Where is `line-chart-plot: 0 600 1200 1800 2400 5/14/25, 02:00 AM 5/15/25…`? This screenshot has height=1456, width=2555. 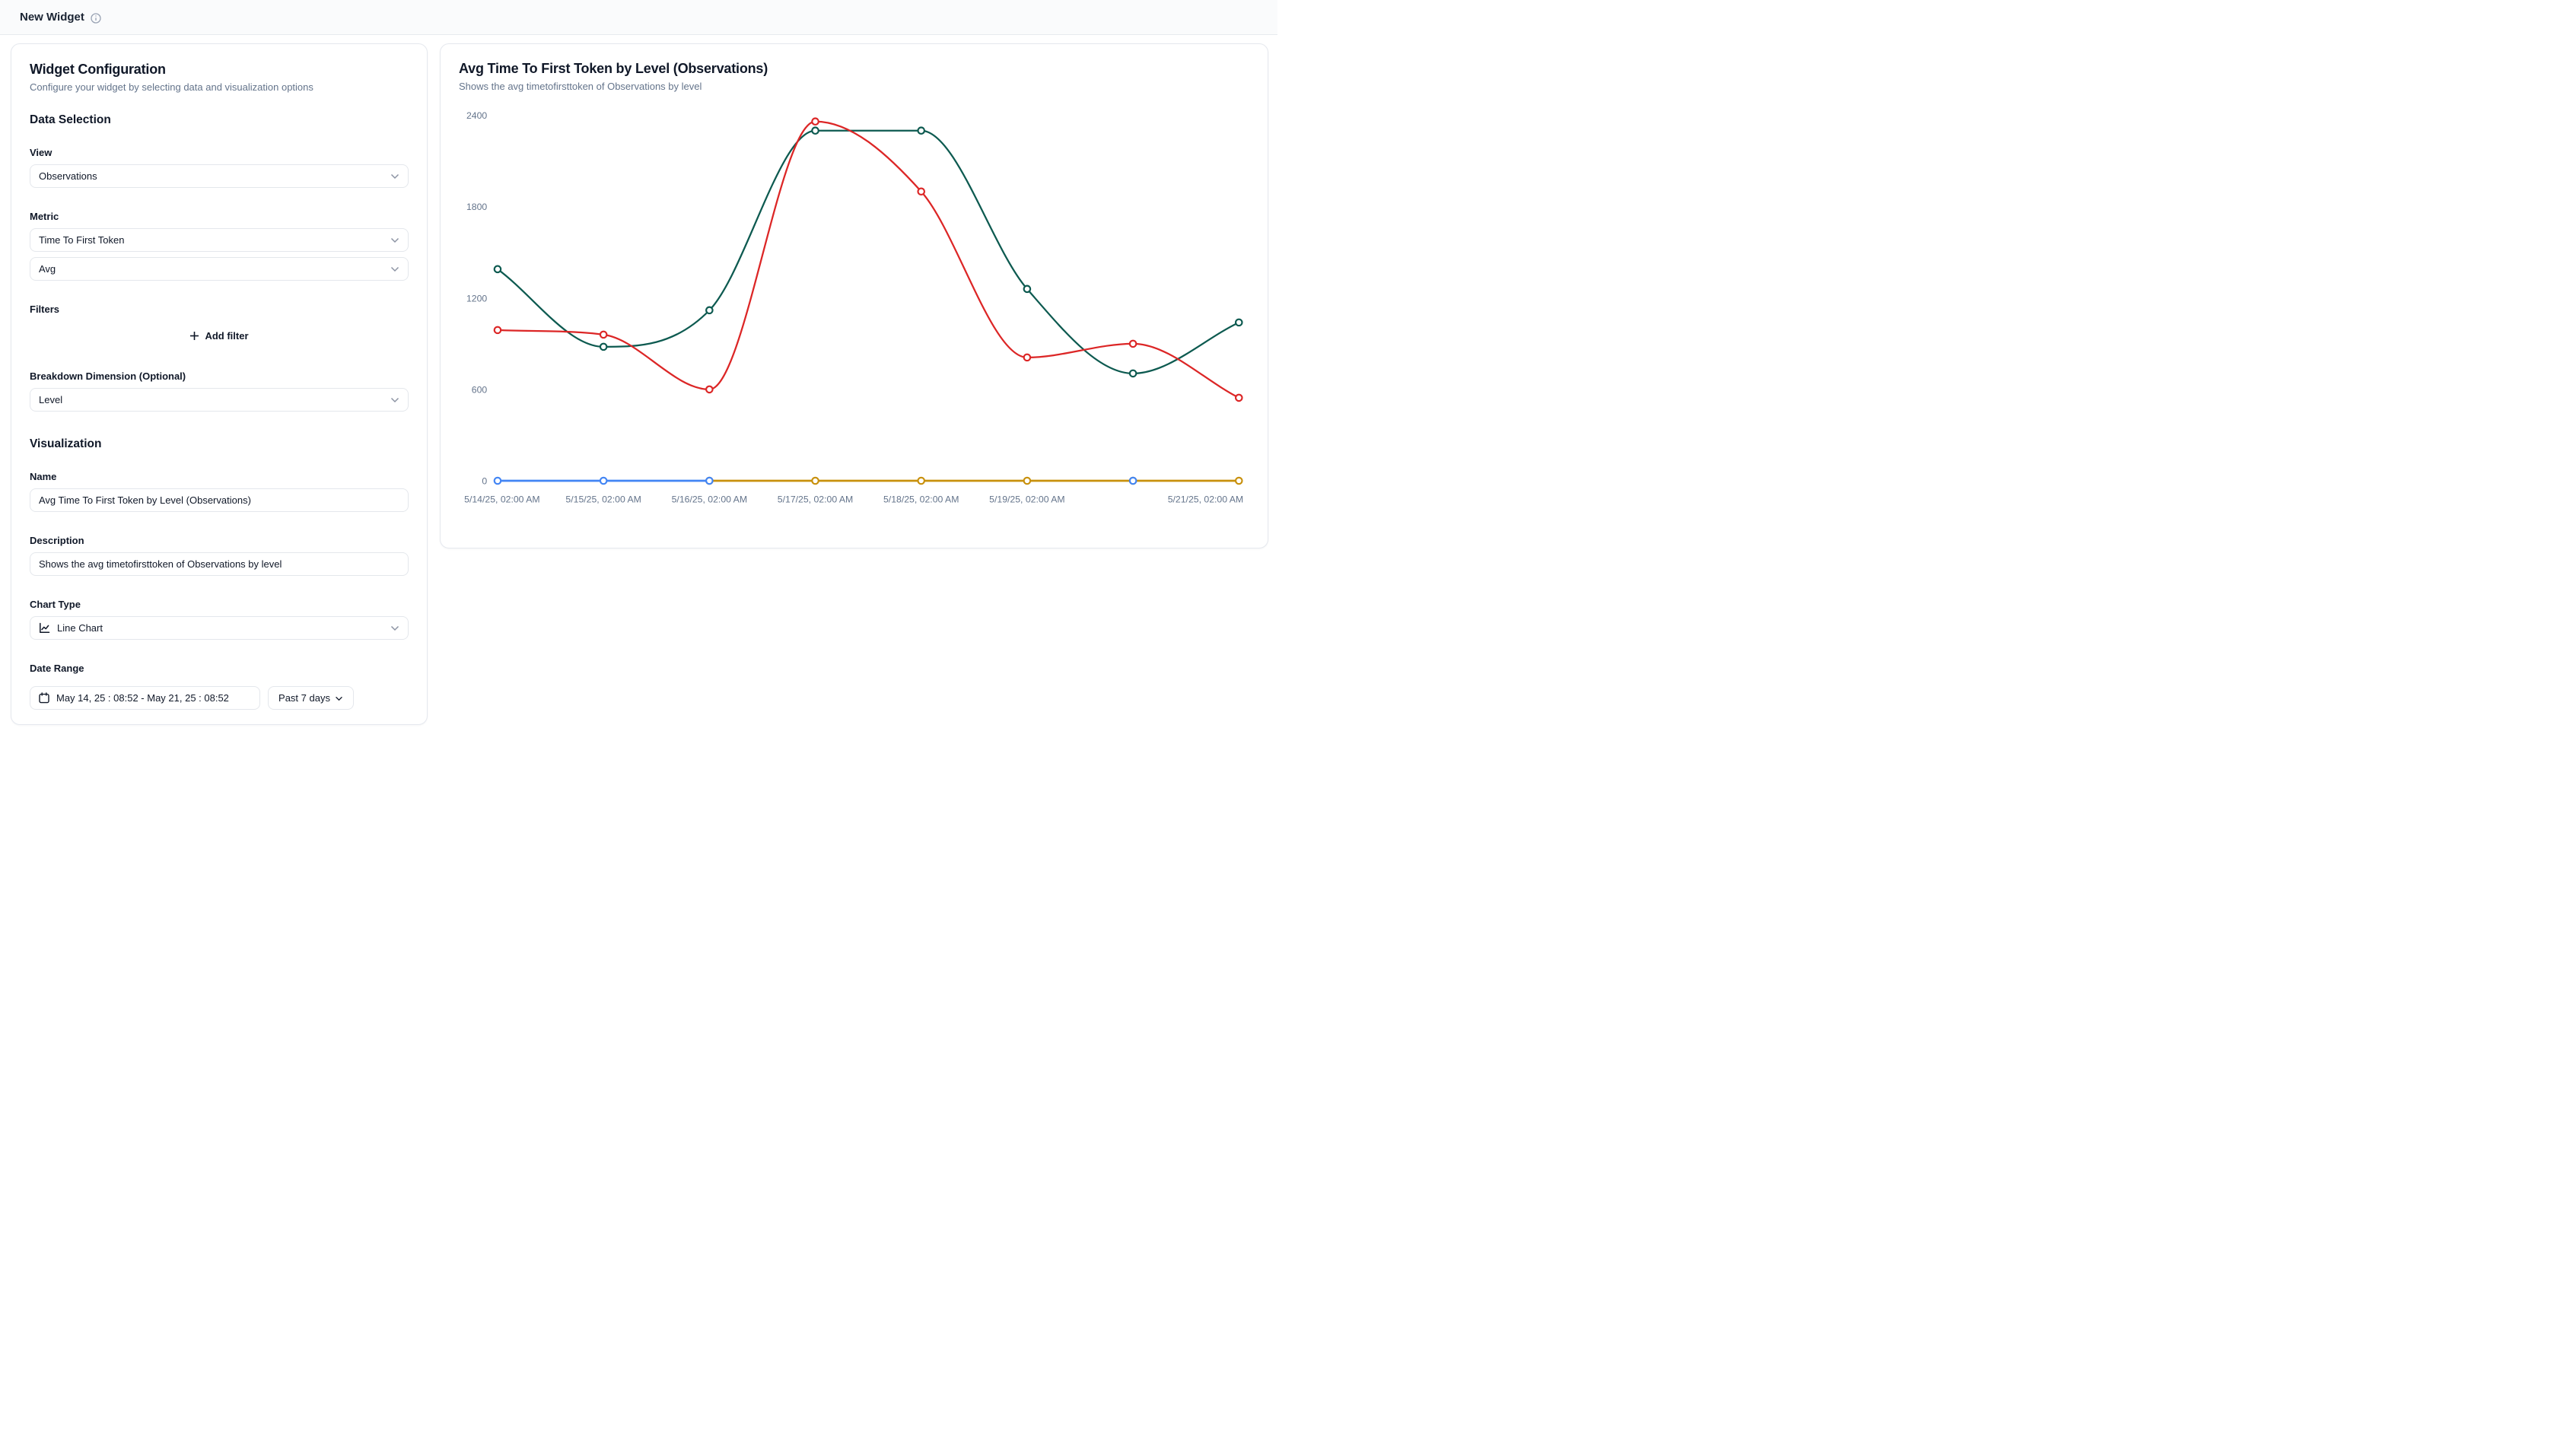
line-chart-plot: 0 600 1200 1800 2400 5/14/25, 02:00 AM 5/15/25… is located at coordinates (854, 316).